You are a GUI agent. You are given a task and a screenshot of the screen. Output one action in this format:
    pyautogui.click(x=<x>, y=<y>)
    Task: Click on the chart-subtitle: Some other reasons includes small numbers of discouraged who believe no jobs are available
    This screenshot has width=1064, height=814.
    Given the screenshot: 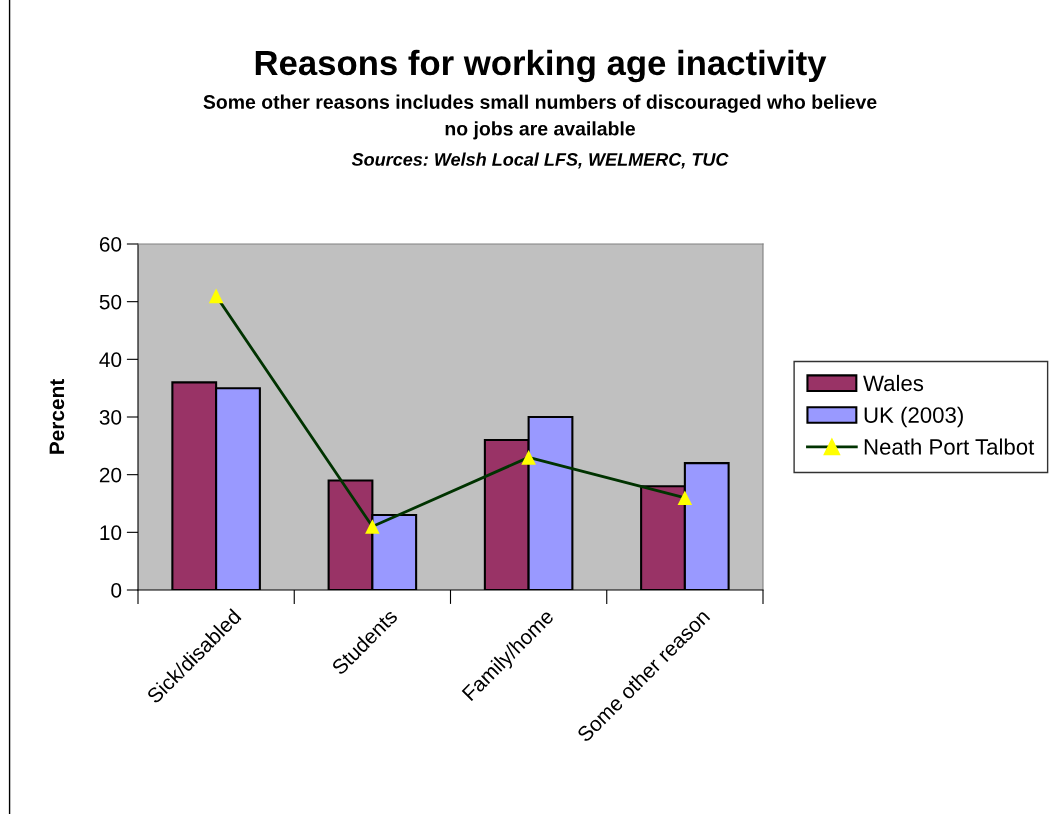 What is the action you would take?
    pyautogui.click(x=540, y=117)
    